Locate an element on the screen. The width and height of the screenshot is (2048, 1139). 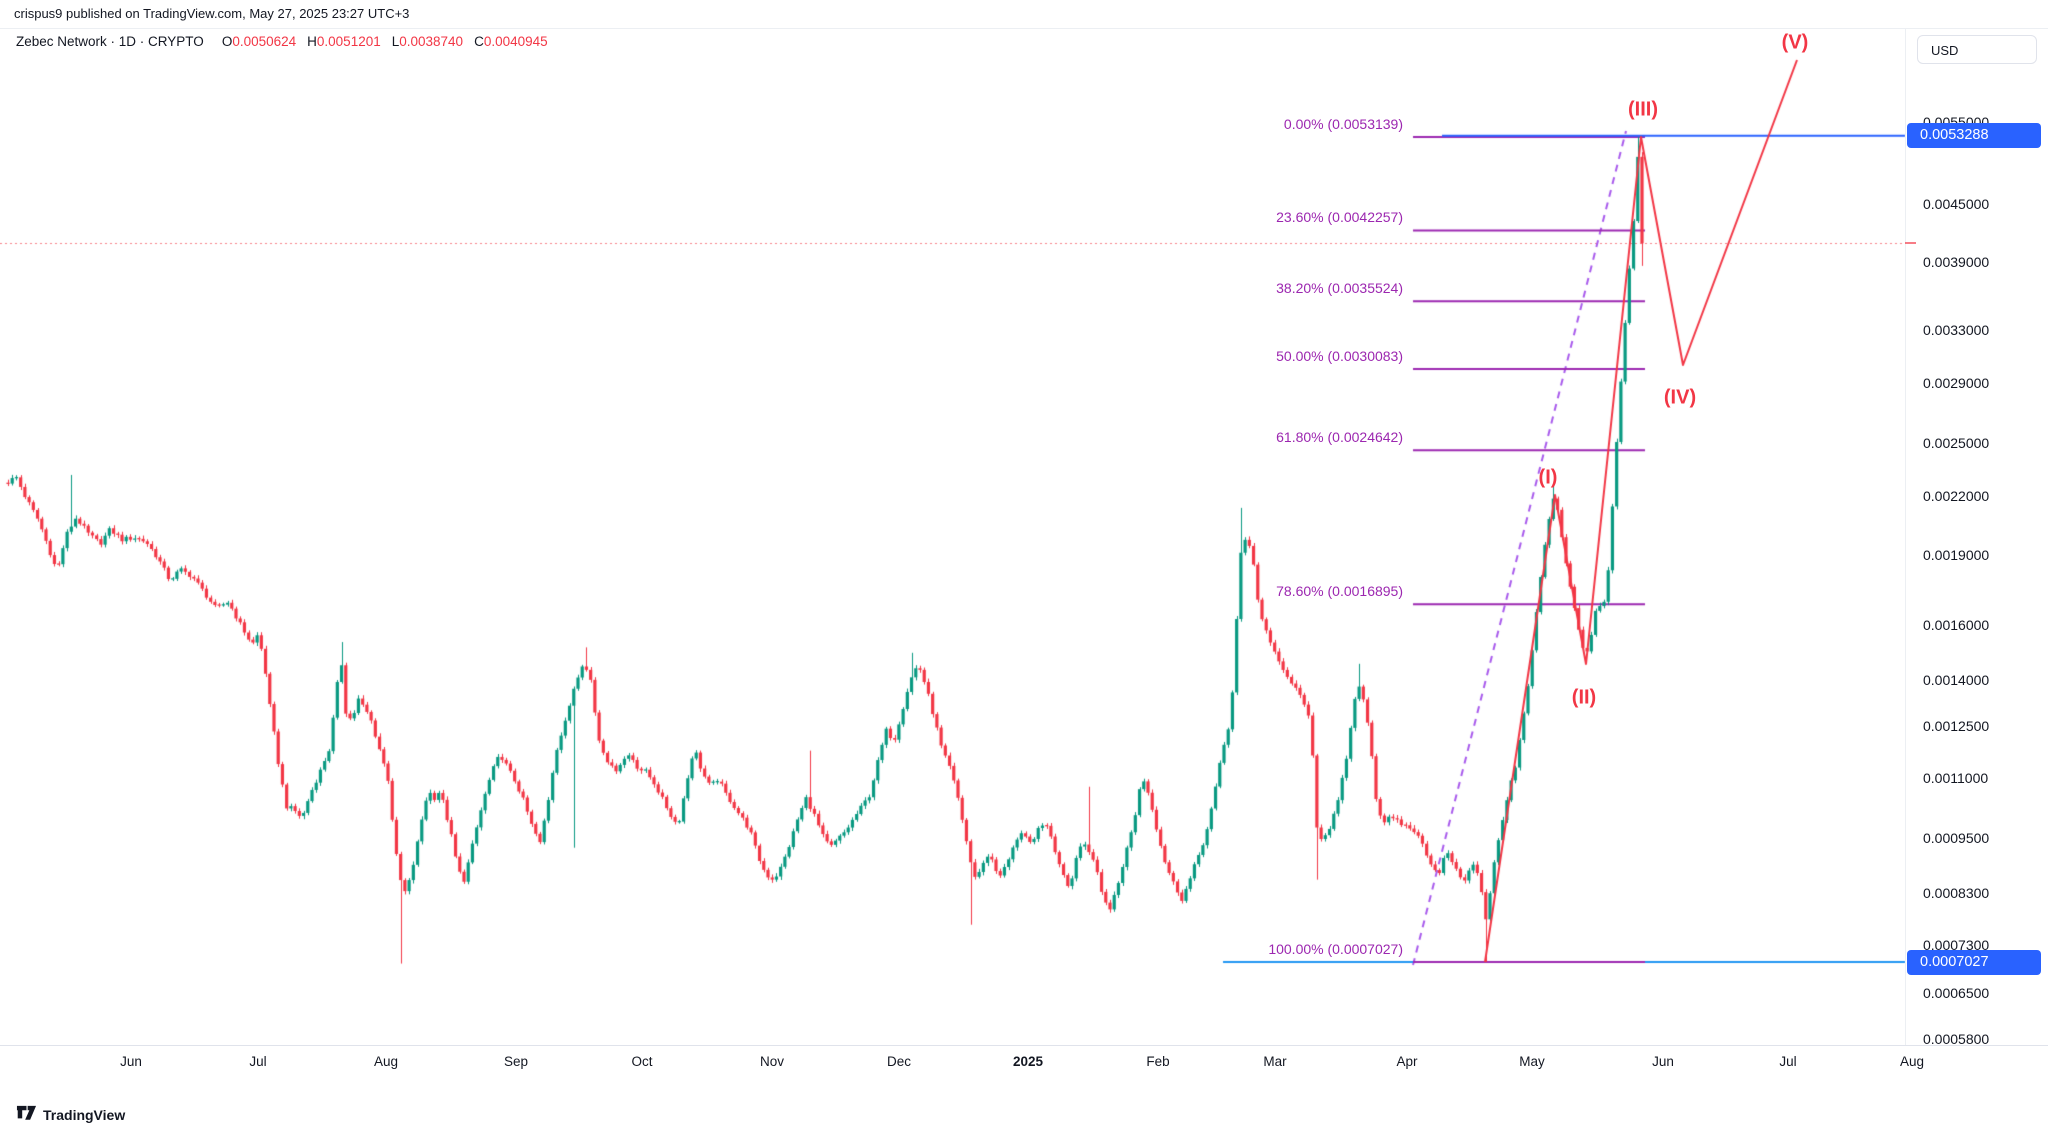
close-value: 0.0040945 is located at coordinates (515, 41).